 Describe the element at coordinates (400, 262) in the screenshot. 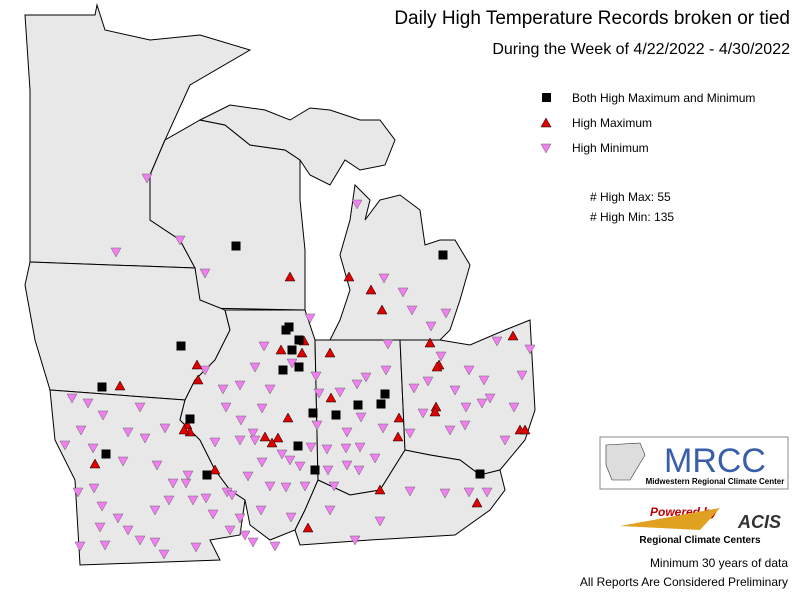

I see `michigan-lower` at that location.